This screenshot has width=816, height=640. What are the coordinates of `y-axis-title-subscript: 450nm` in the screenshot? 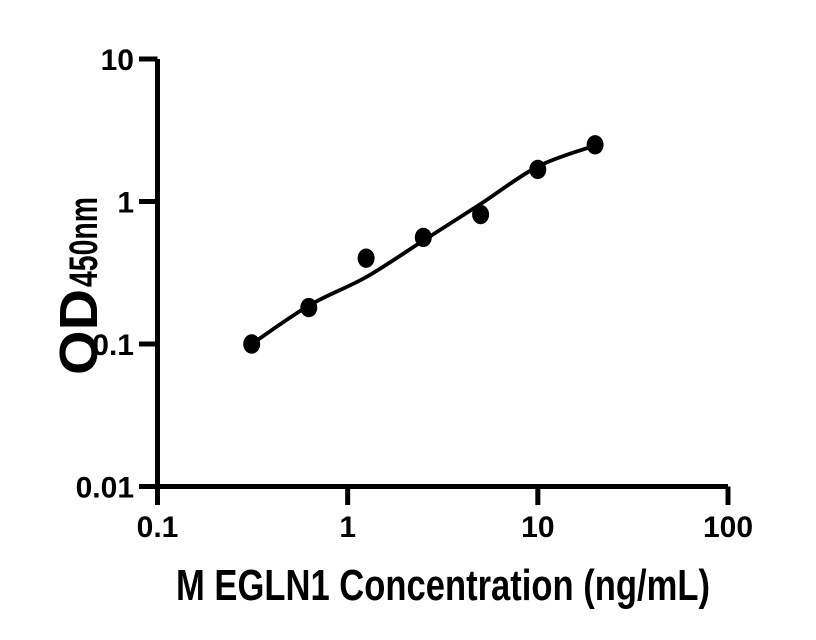 It's located at (84, 242).